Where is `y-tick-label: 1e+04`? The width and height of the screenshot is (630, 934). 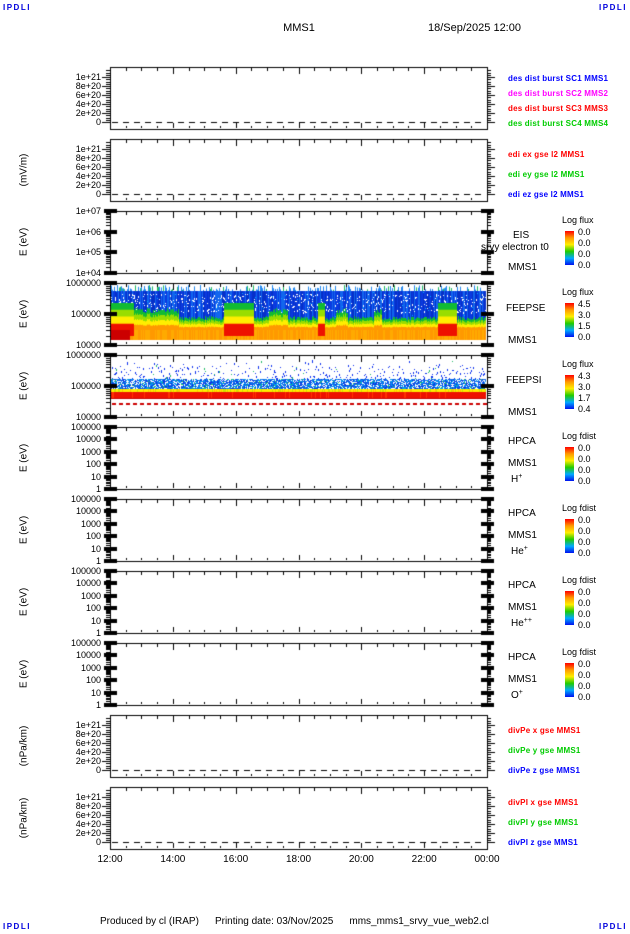 y-tick-label: 1e+04 is located at coordinates (88, 273).